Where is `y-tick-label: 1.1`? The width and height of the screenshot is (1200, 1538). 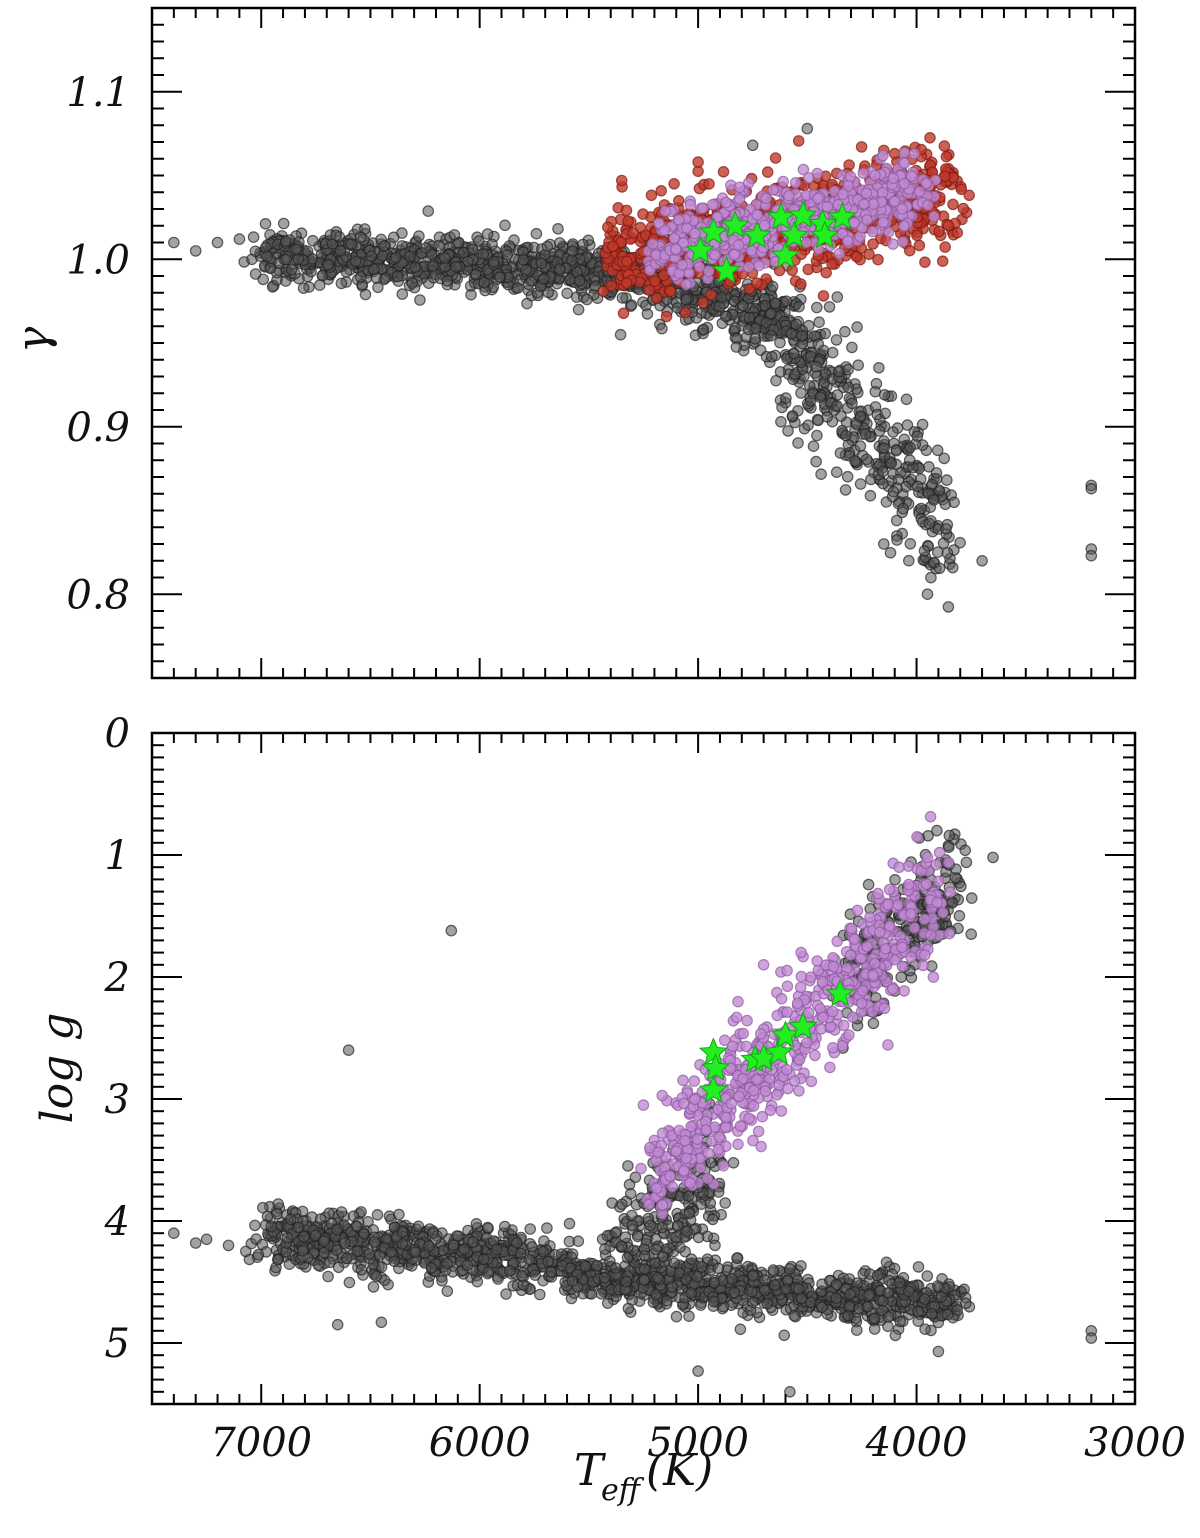 y-tick-label: 1.1 is located at coordinates (98, 93).